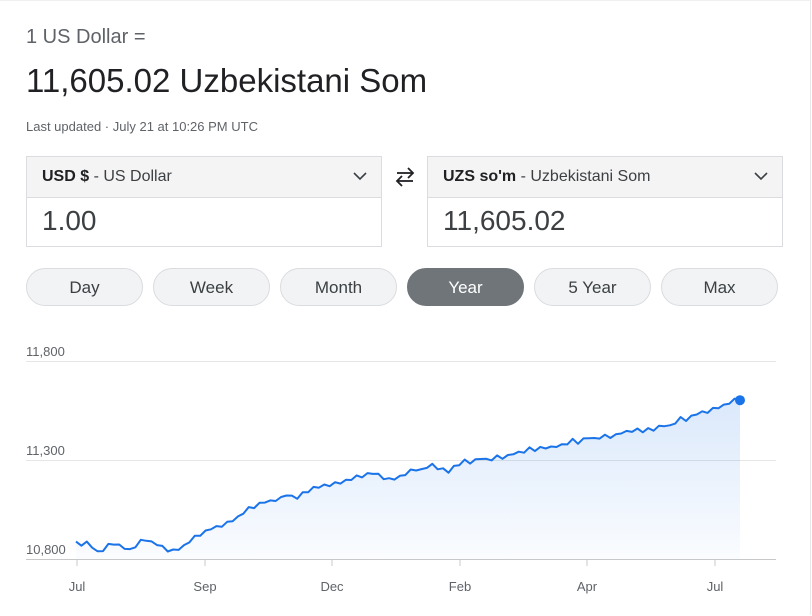 This screenshot has width=812, height=616. I want to click on y-tick-label: 11,800, so click(45, 351).